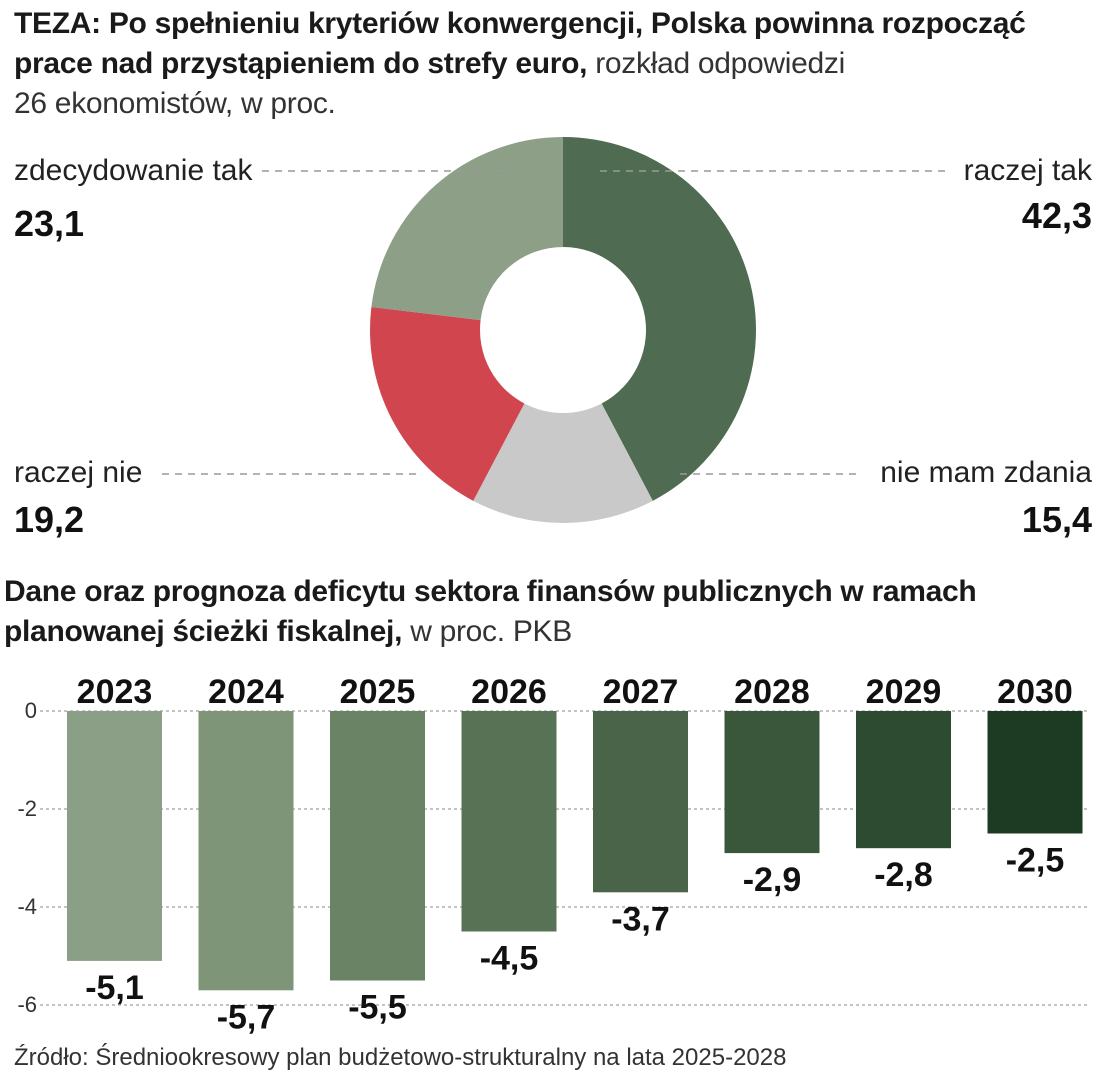  I want to click on value-label-2030: -2,5, so click(1035, 861).